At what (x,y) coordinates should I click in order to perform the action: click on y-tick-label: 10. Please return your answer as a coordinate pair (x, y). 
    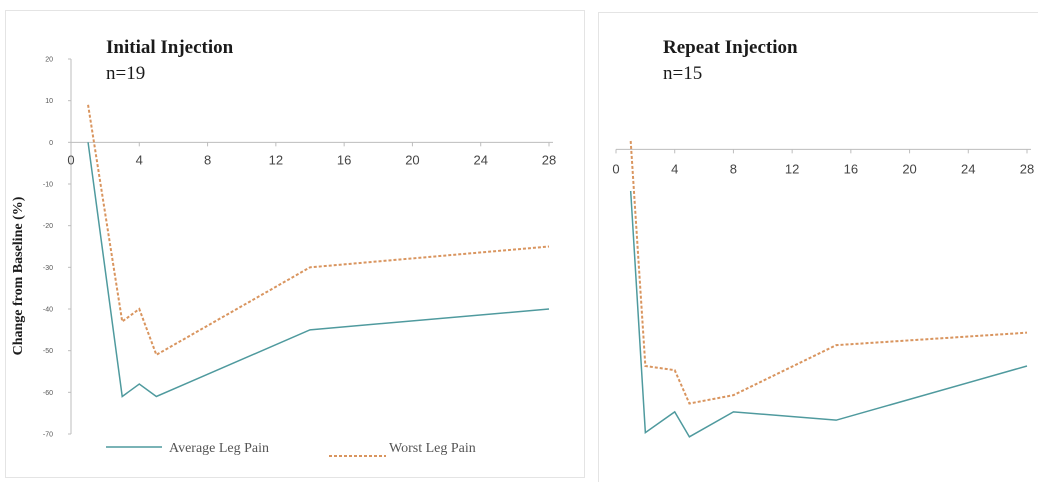
    Looking at the image, I should click on (49, 101).